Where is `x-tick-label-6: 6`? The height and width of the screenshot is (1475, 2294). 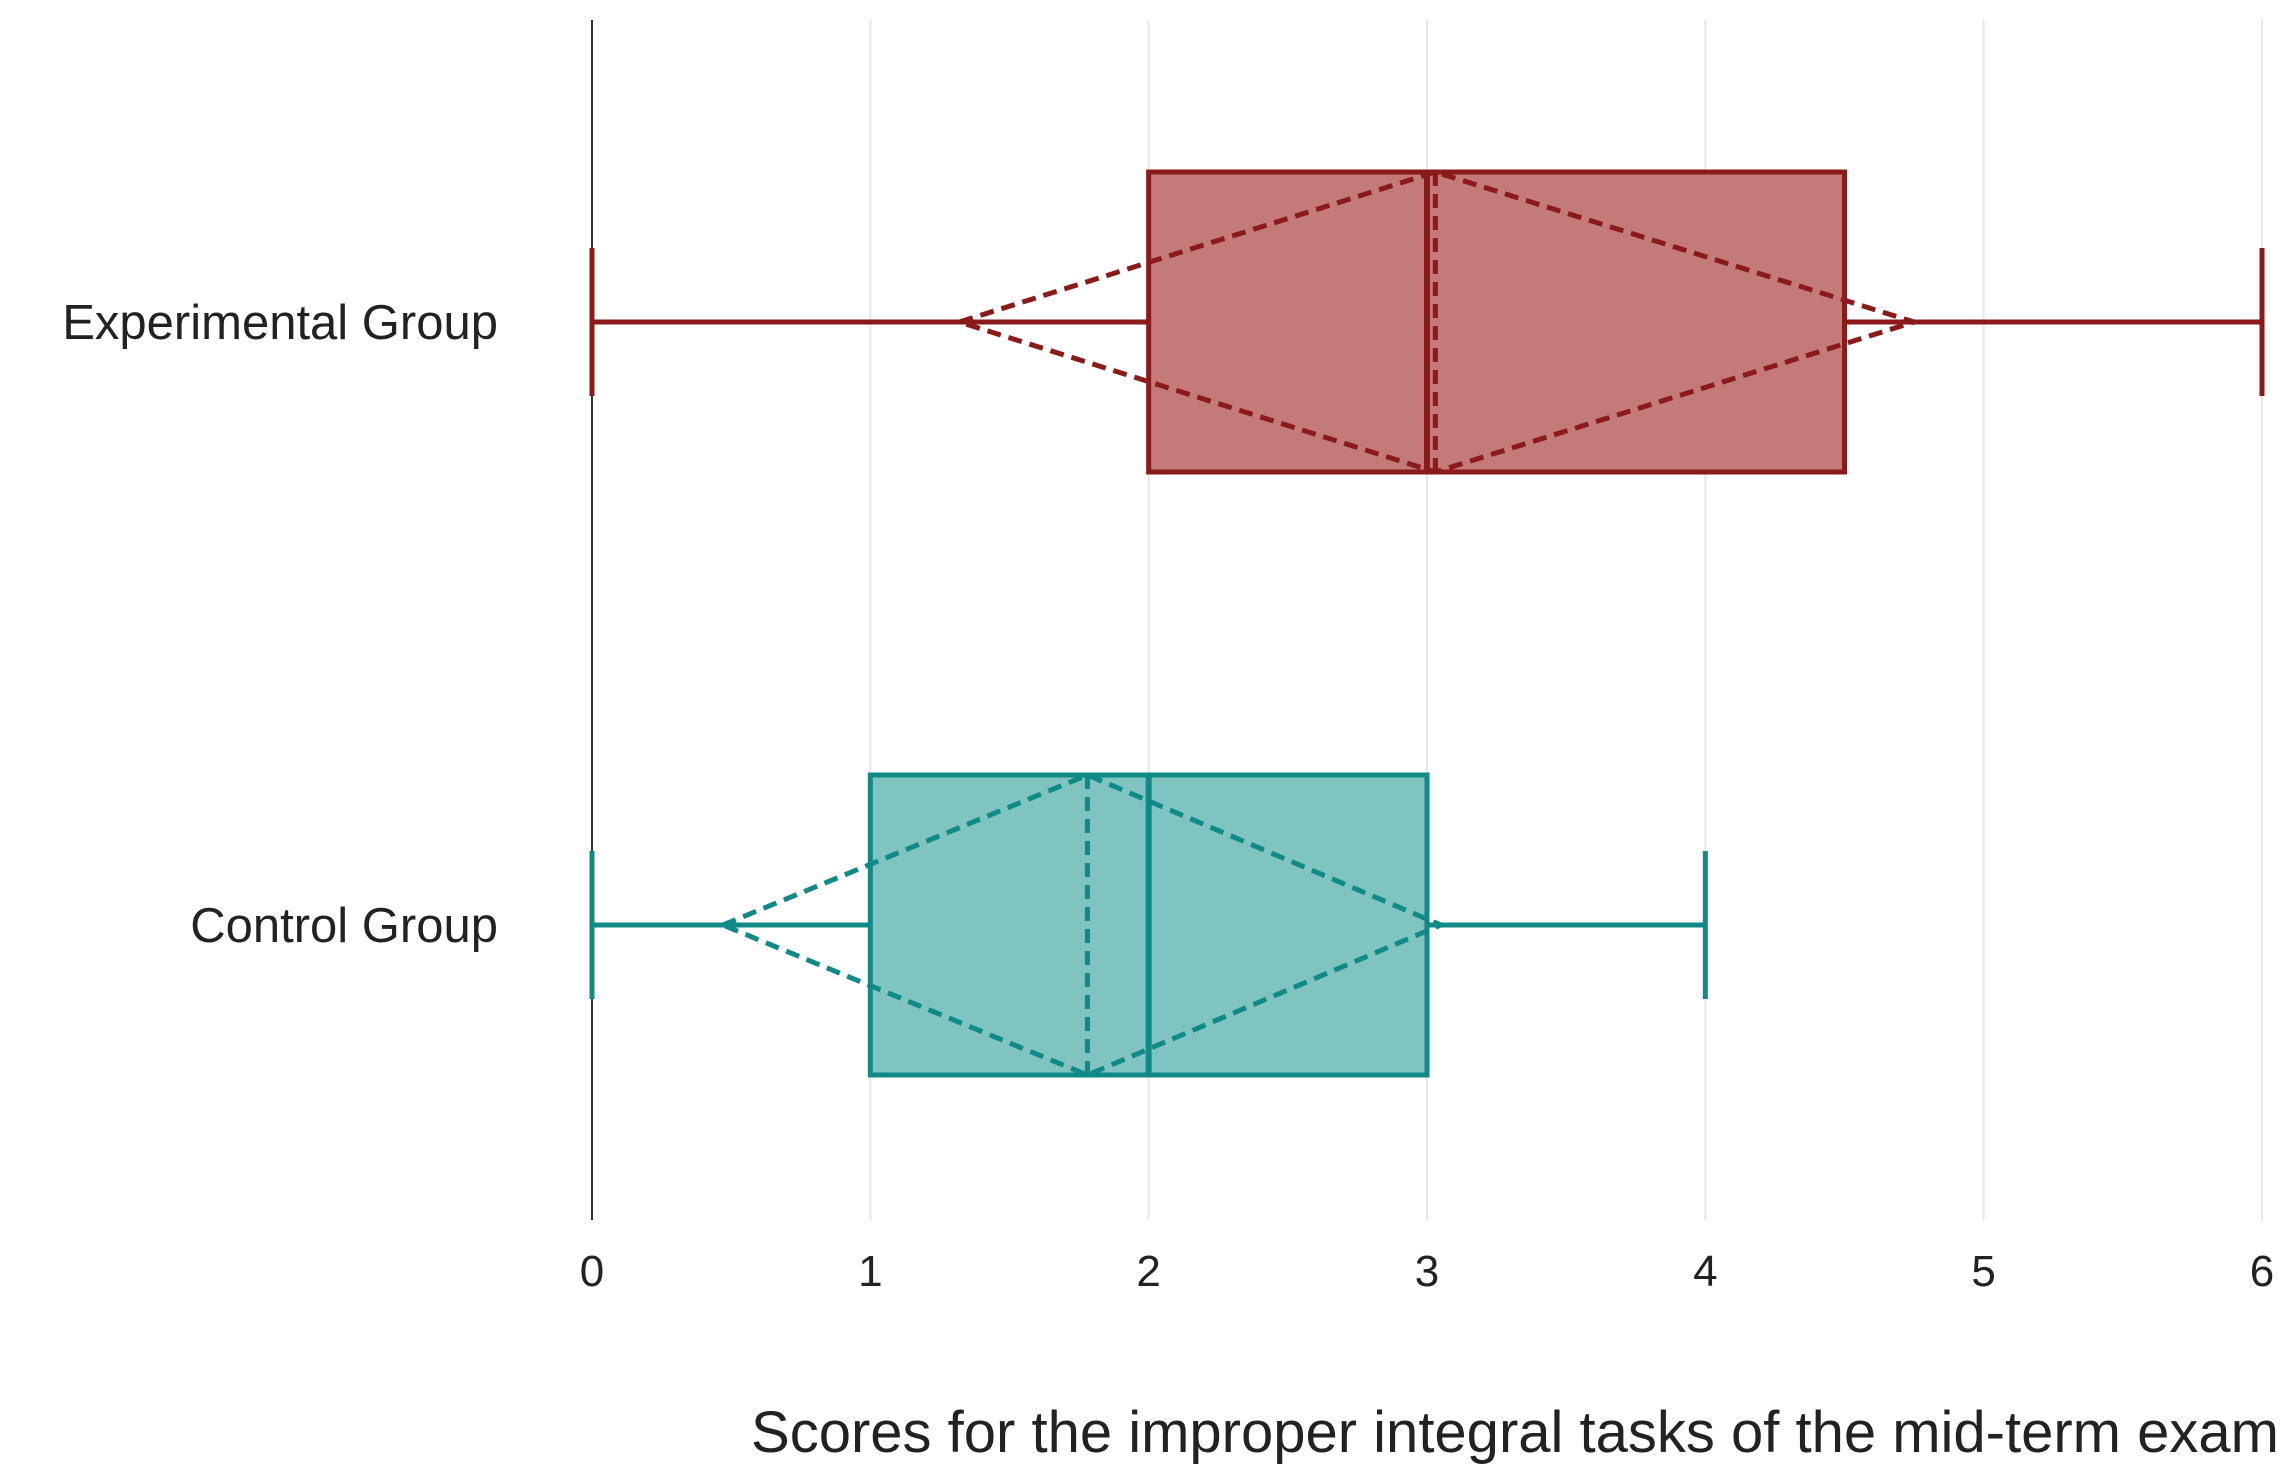
x-tick-label-6: 6 is located at coordinates (2262, 1271).